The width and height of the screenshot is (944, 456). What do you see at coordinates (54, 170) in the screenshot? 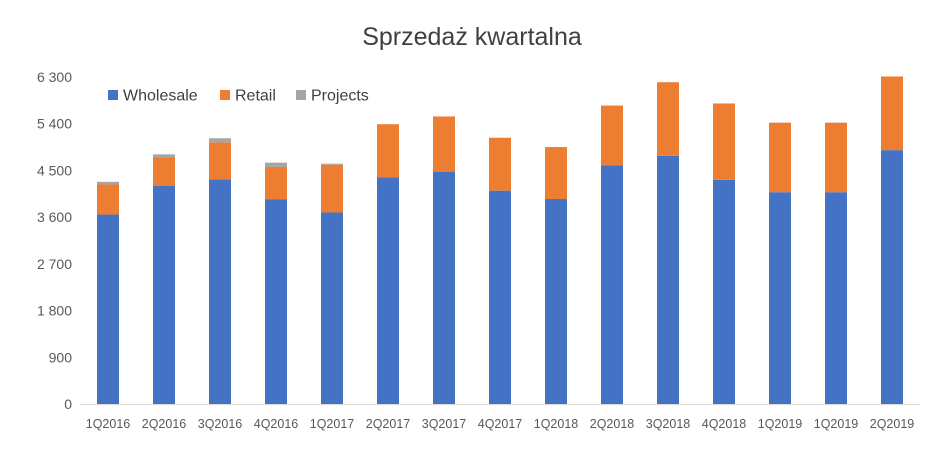
I see `y-tick-label: 4 500` at bounding box center [54, 170].